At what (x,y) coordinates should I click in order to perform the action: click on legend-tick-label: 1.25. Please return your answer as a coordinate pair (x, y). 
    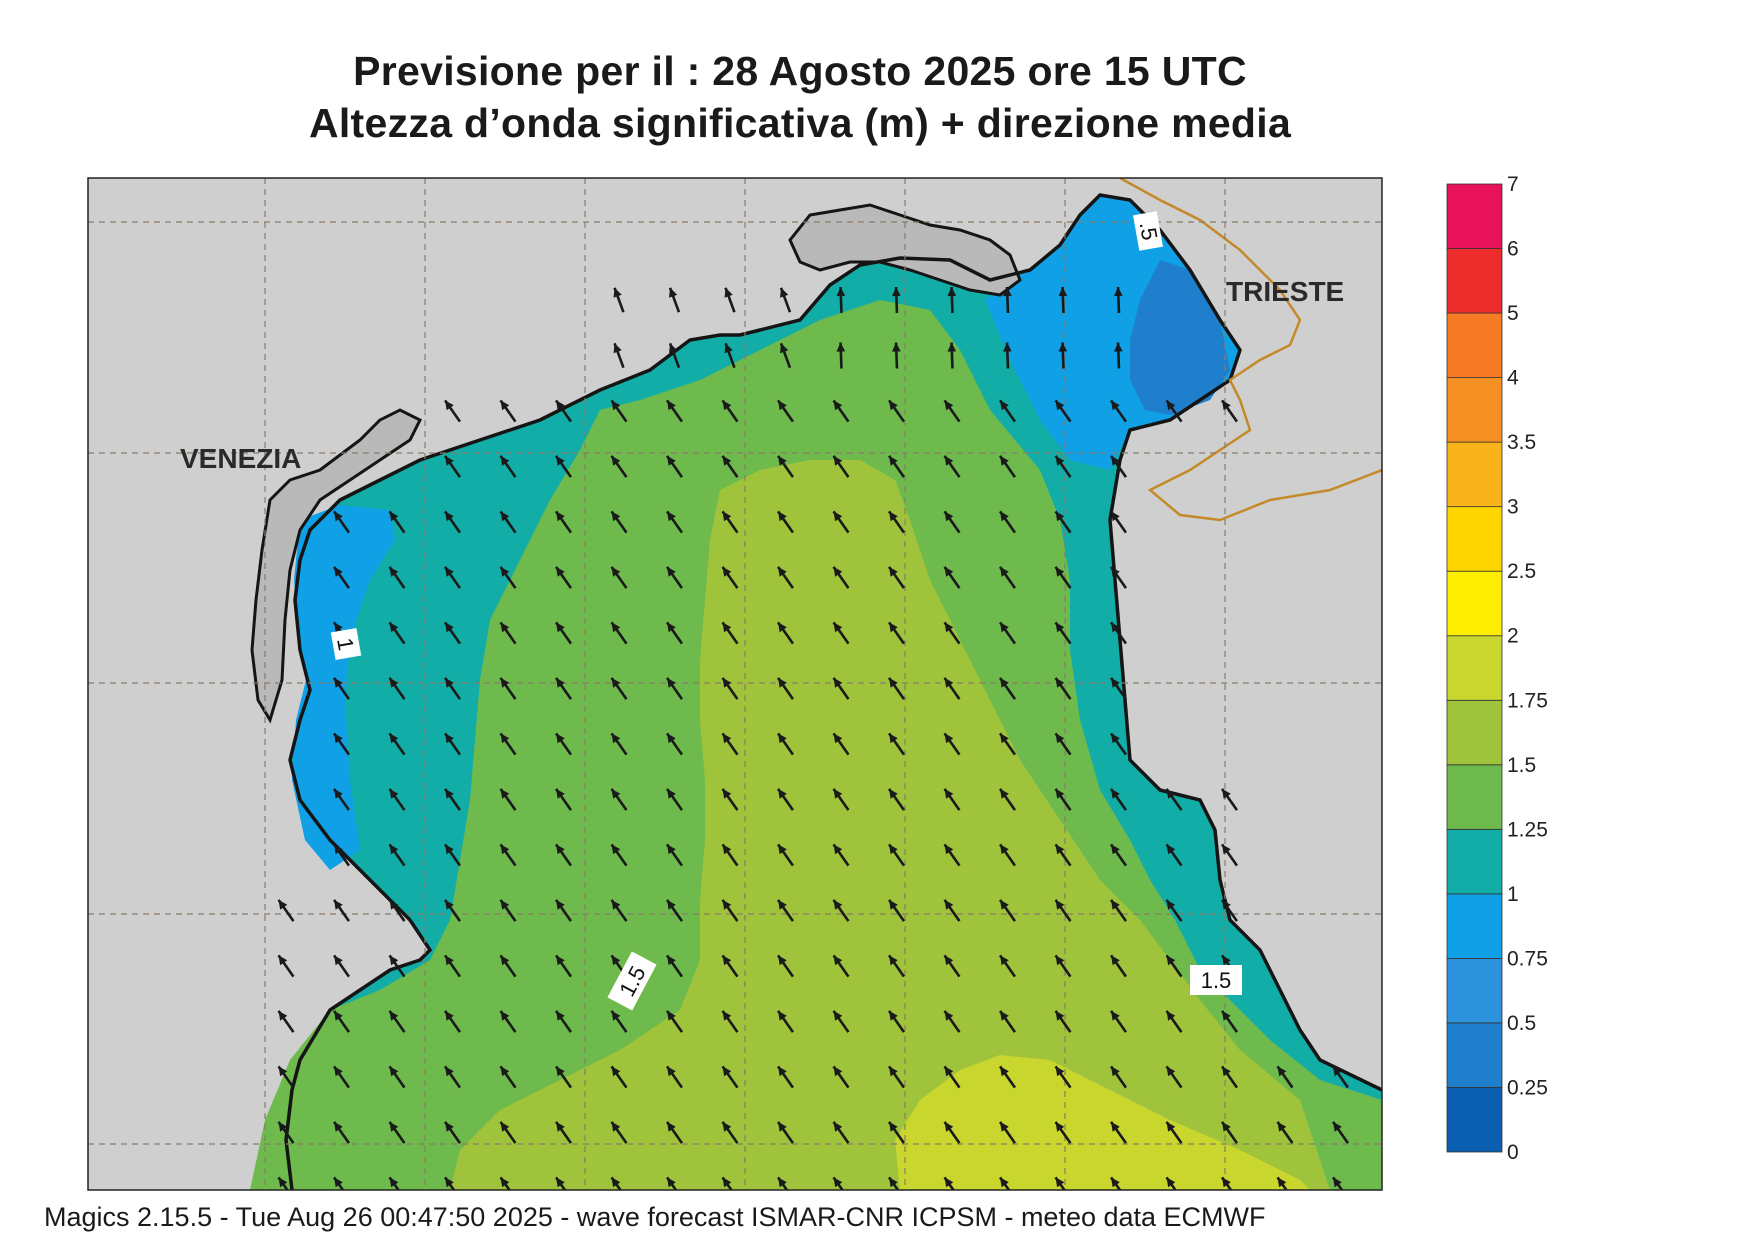
    Looking at the image, I should click on (1527, 829).